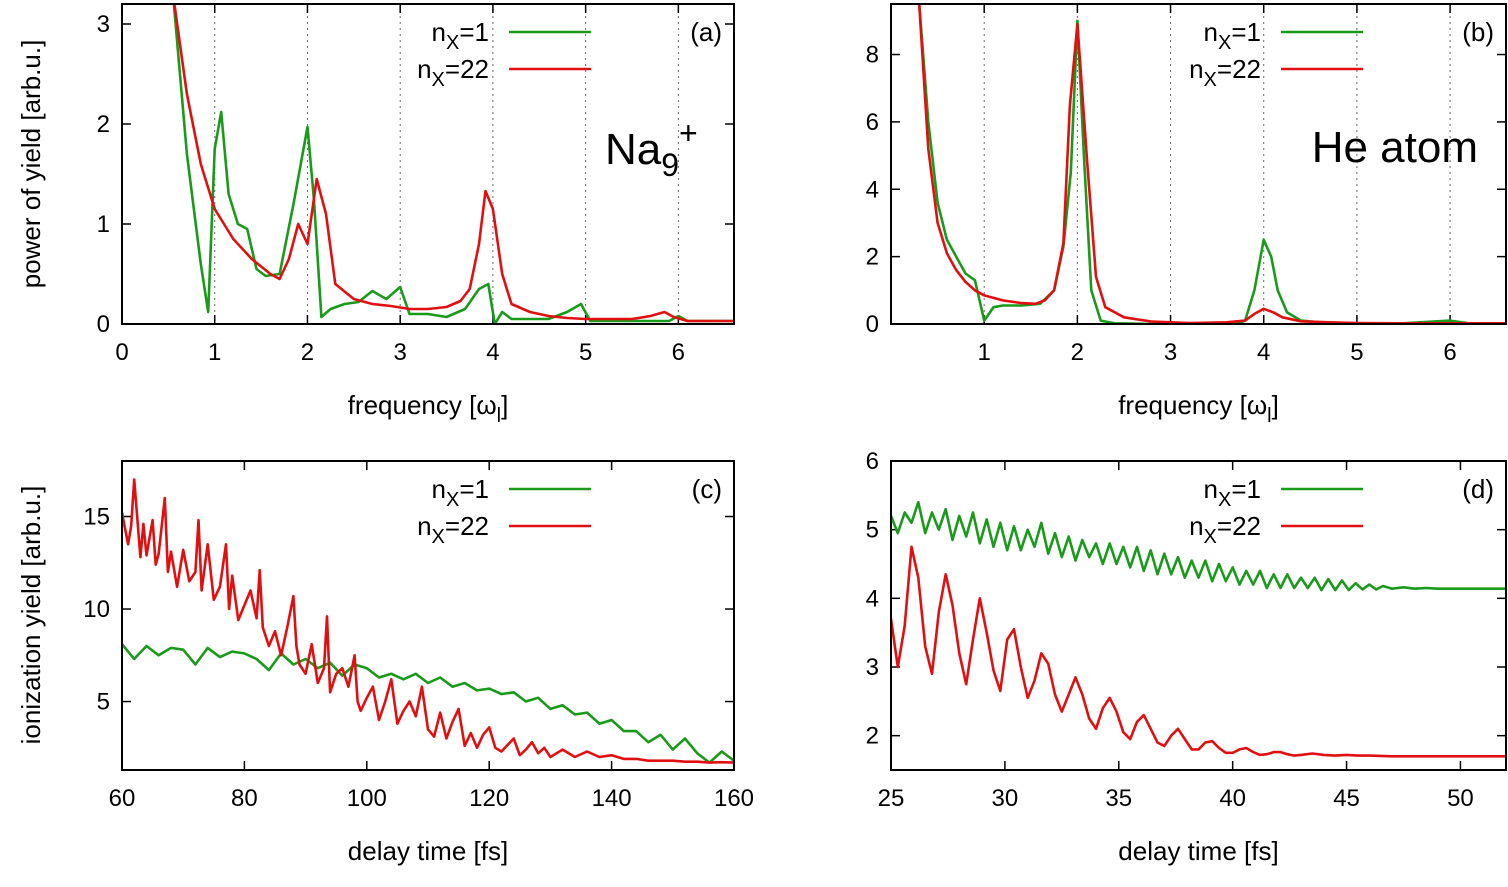 The width and height of the screenshot is (1508, 887). What do you see at coordinates (872, 55) in the screenshot?
I see `ytick-label-b-4: 8` at bounding box center [872, 55].